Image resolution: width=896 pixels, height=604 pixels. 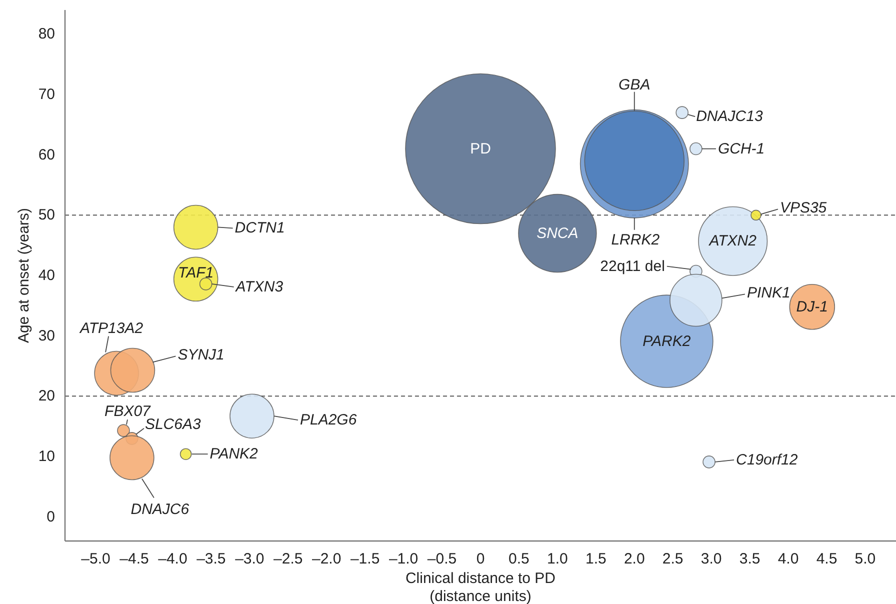 What do you see at coordinates (733, 241) in the screenshot?
I see `series-label: ATXN2` at bounding box center [733, 241].